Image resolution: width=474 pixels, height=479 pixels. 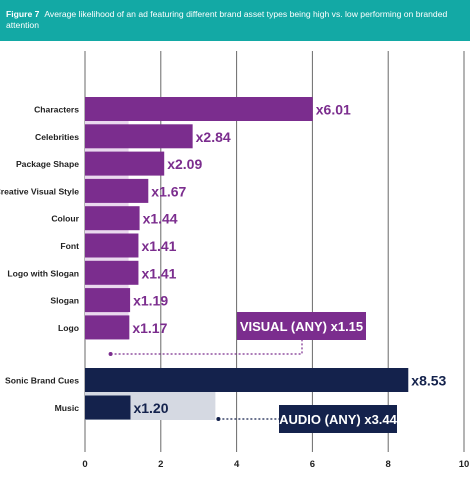 I want to click on x-tick-label: 4, so click(x=237, y=464).